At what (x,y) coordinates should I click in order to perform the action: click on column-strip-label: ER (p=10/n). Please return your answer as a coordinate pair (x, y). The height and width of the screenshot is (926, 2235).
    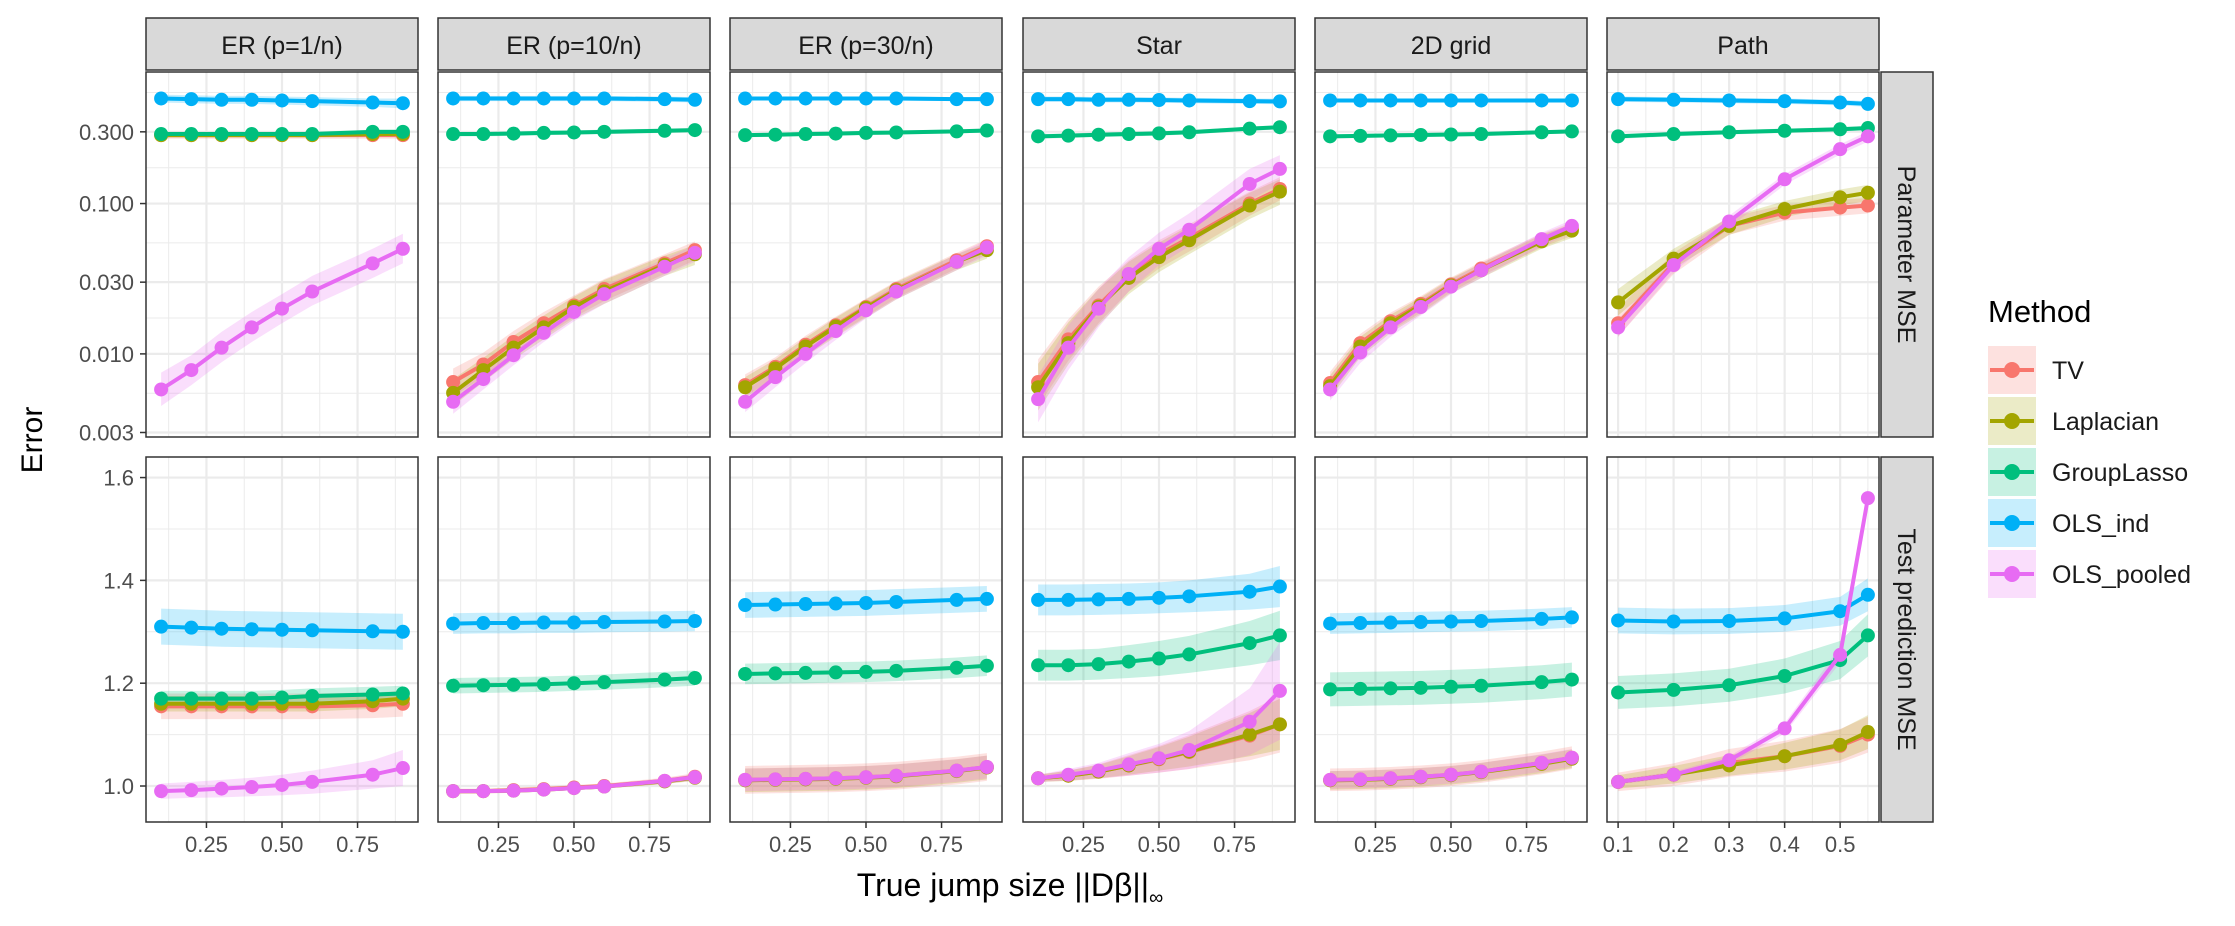
    Looking at the image, I should click on (574, 46).